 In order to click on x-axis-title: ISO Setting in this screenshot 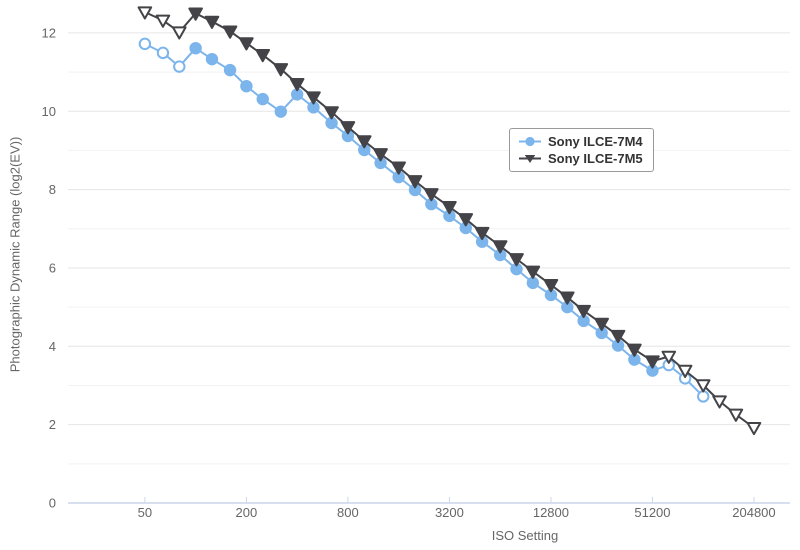, I will do `click(525, 535)`.